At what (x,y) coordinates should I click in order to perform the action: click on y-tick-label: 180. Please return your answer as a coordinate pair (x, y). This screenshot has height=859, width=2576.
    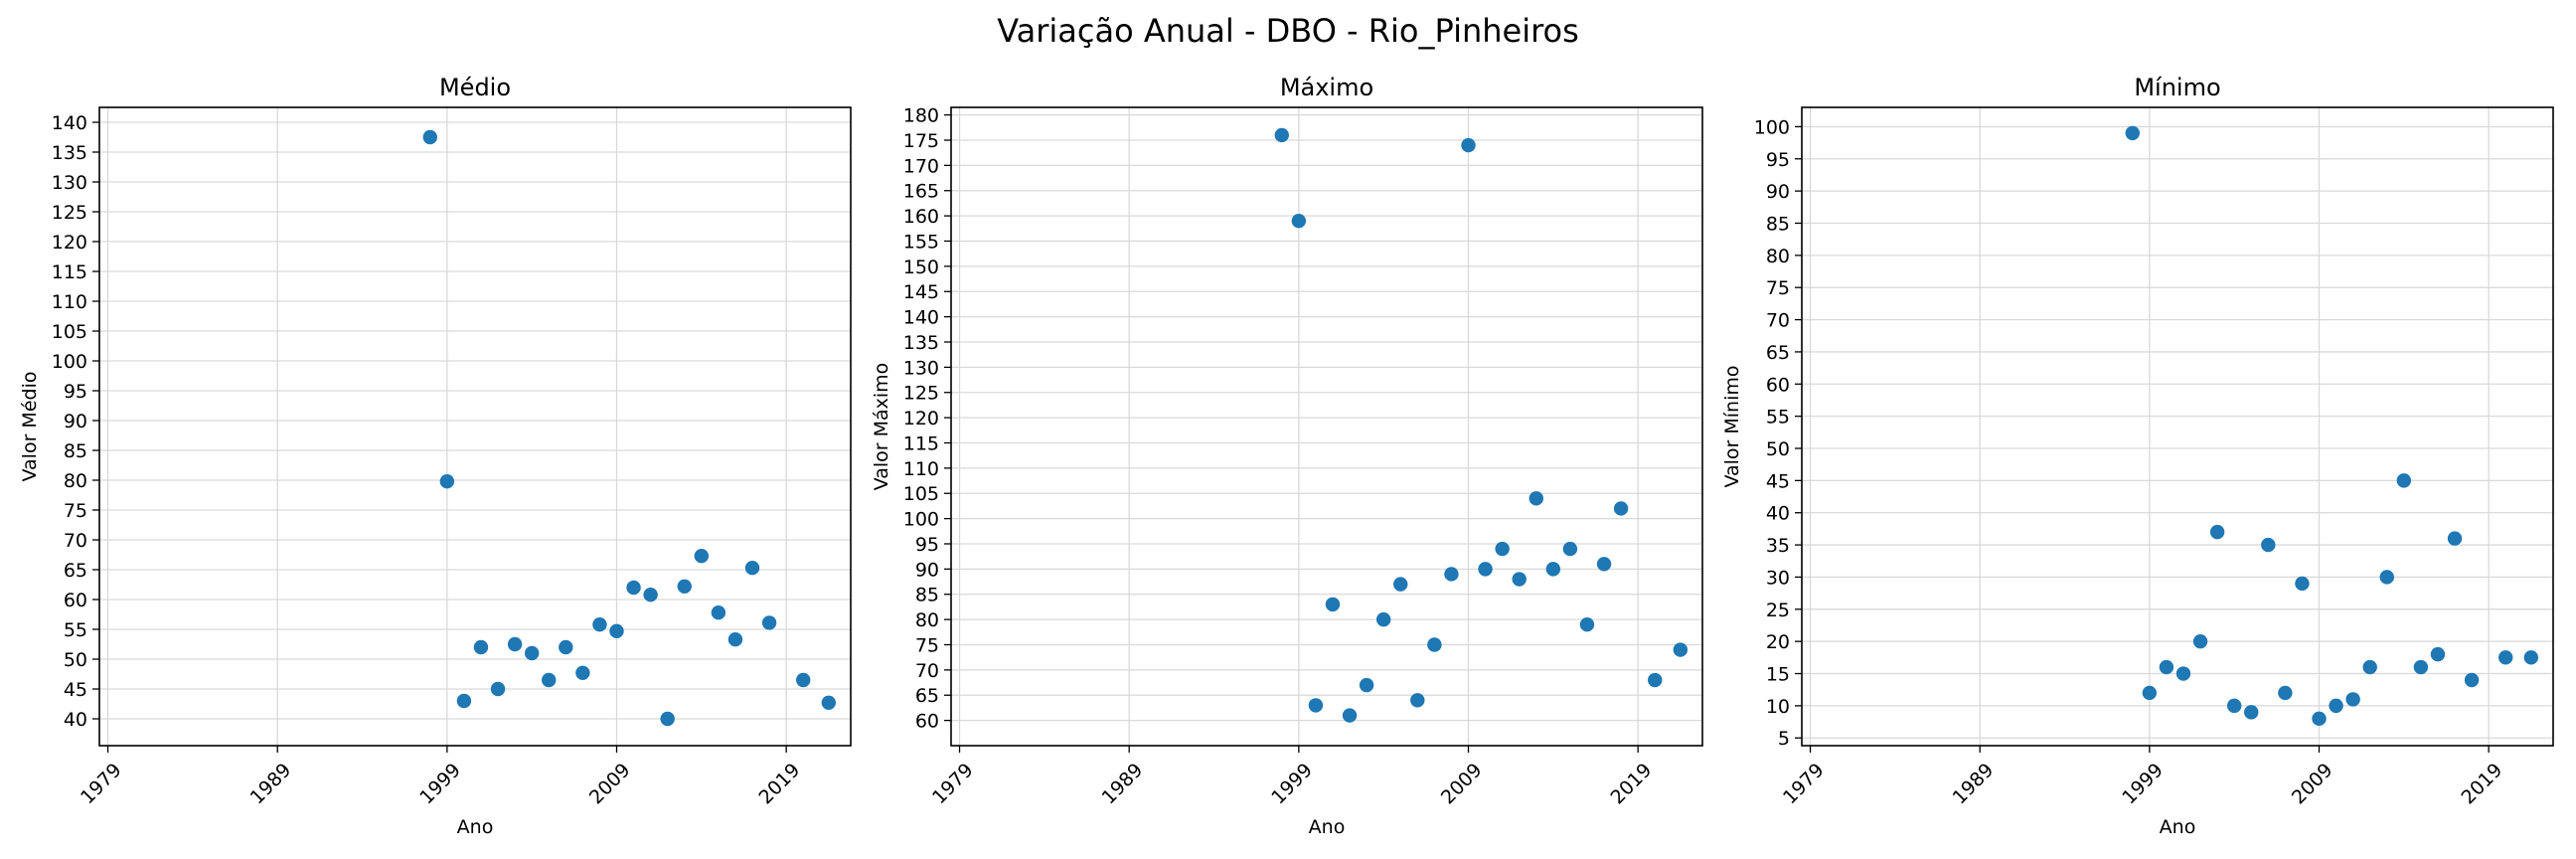
    Looking at the image, I should click on (921, 116).